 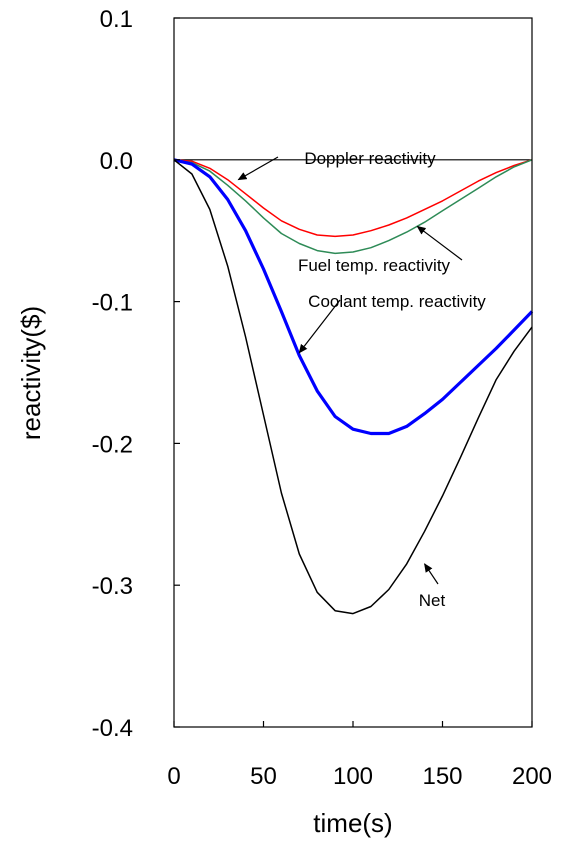 I want to click on x-tick-label: 50, so click(x=263, y=776).